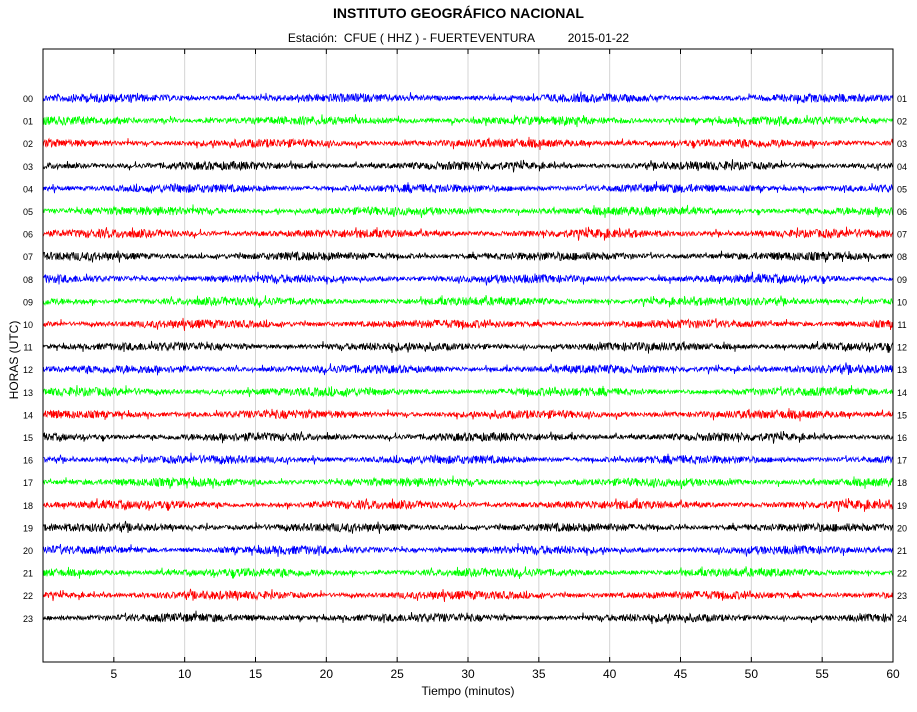 The image size is (917, 712). I want to click on record-date: 2015-01-22, so click(598, 38).